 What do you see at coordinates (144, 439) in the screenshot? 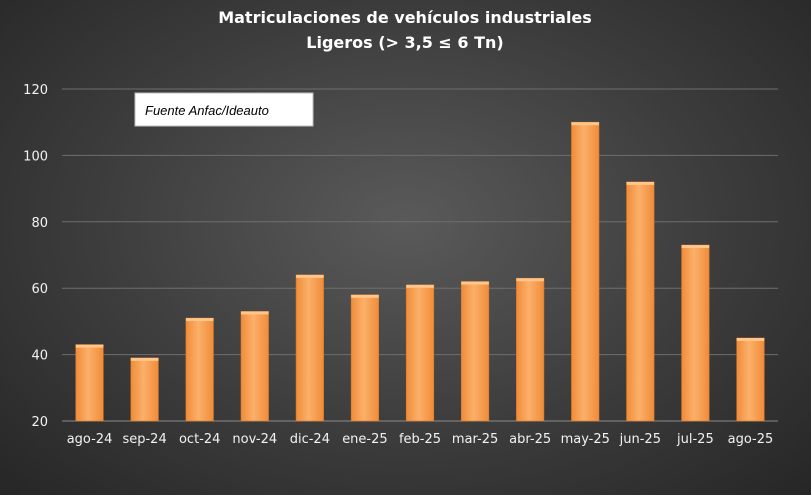
I see `x-tick-label: sep-24` at bounding box center [144, 439].